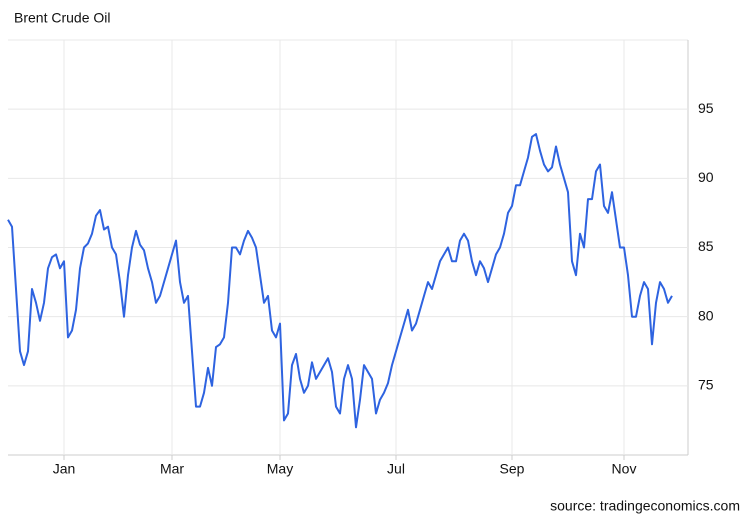  I want to click on x-tick-label: Mar, so click(172, 469).